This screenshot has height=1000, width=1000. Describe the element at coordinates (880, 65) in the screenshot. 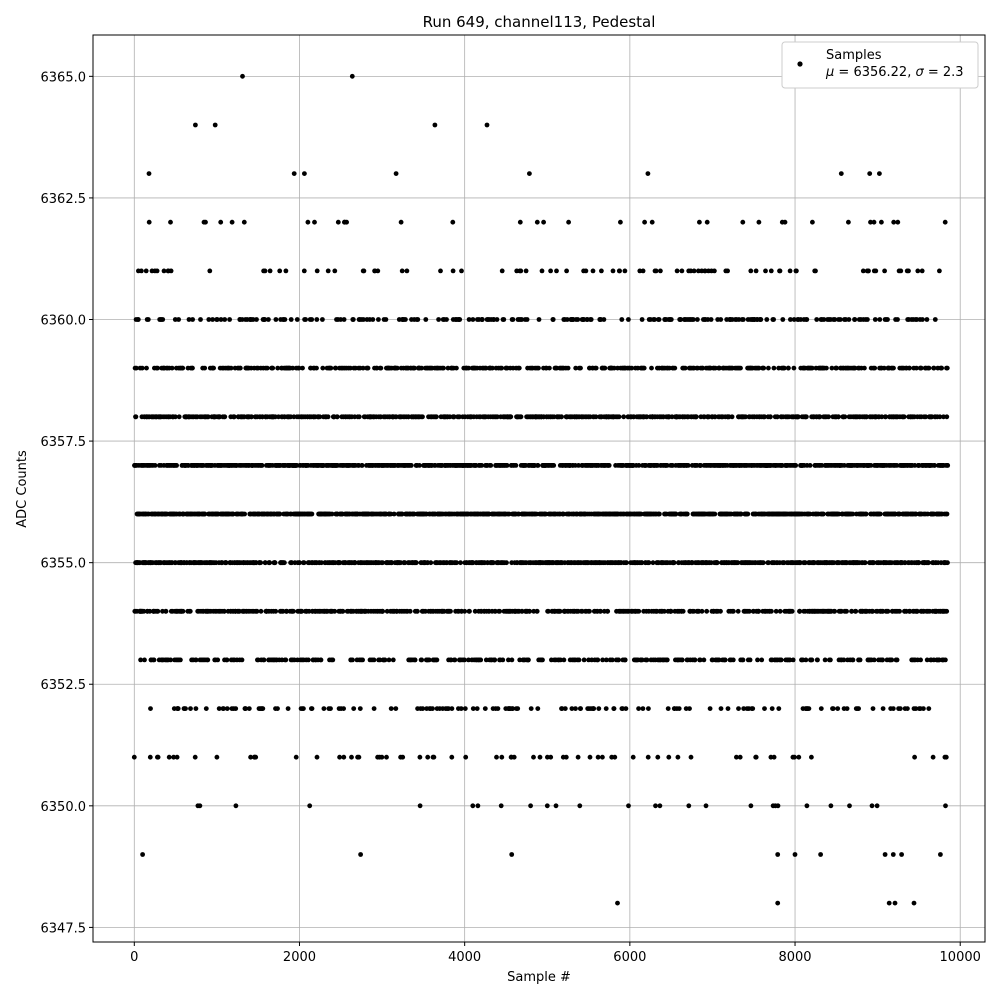

I see `legend: Samples μ = 6356.22, σ = 2.3` at that location.